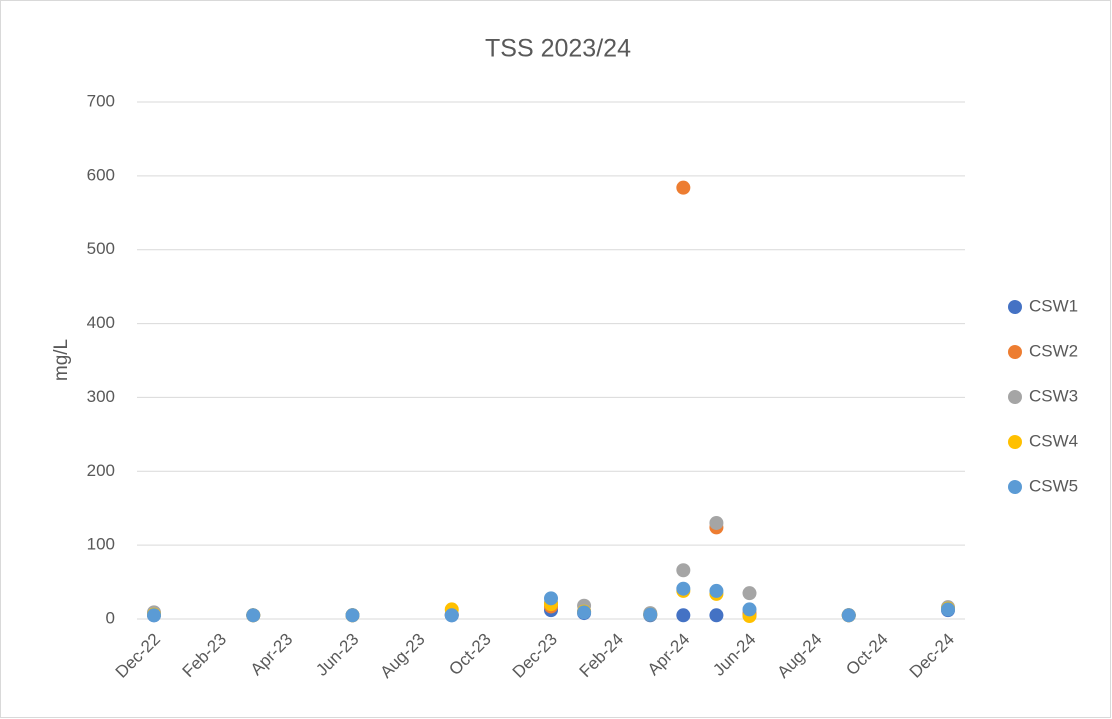  Describe the element at coordinates (110, 617) in the screenshot. I see `y-tick-label: 0` at that location.